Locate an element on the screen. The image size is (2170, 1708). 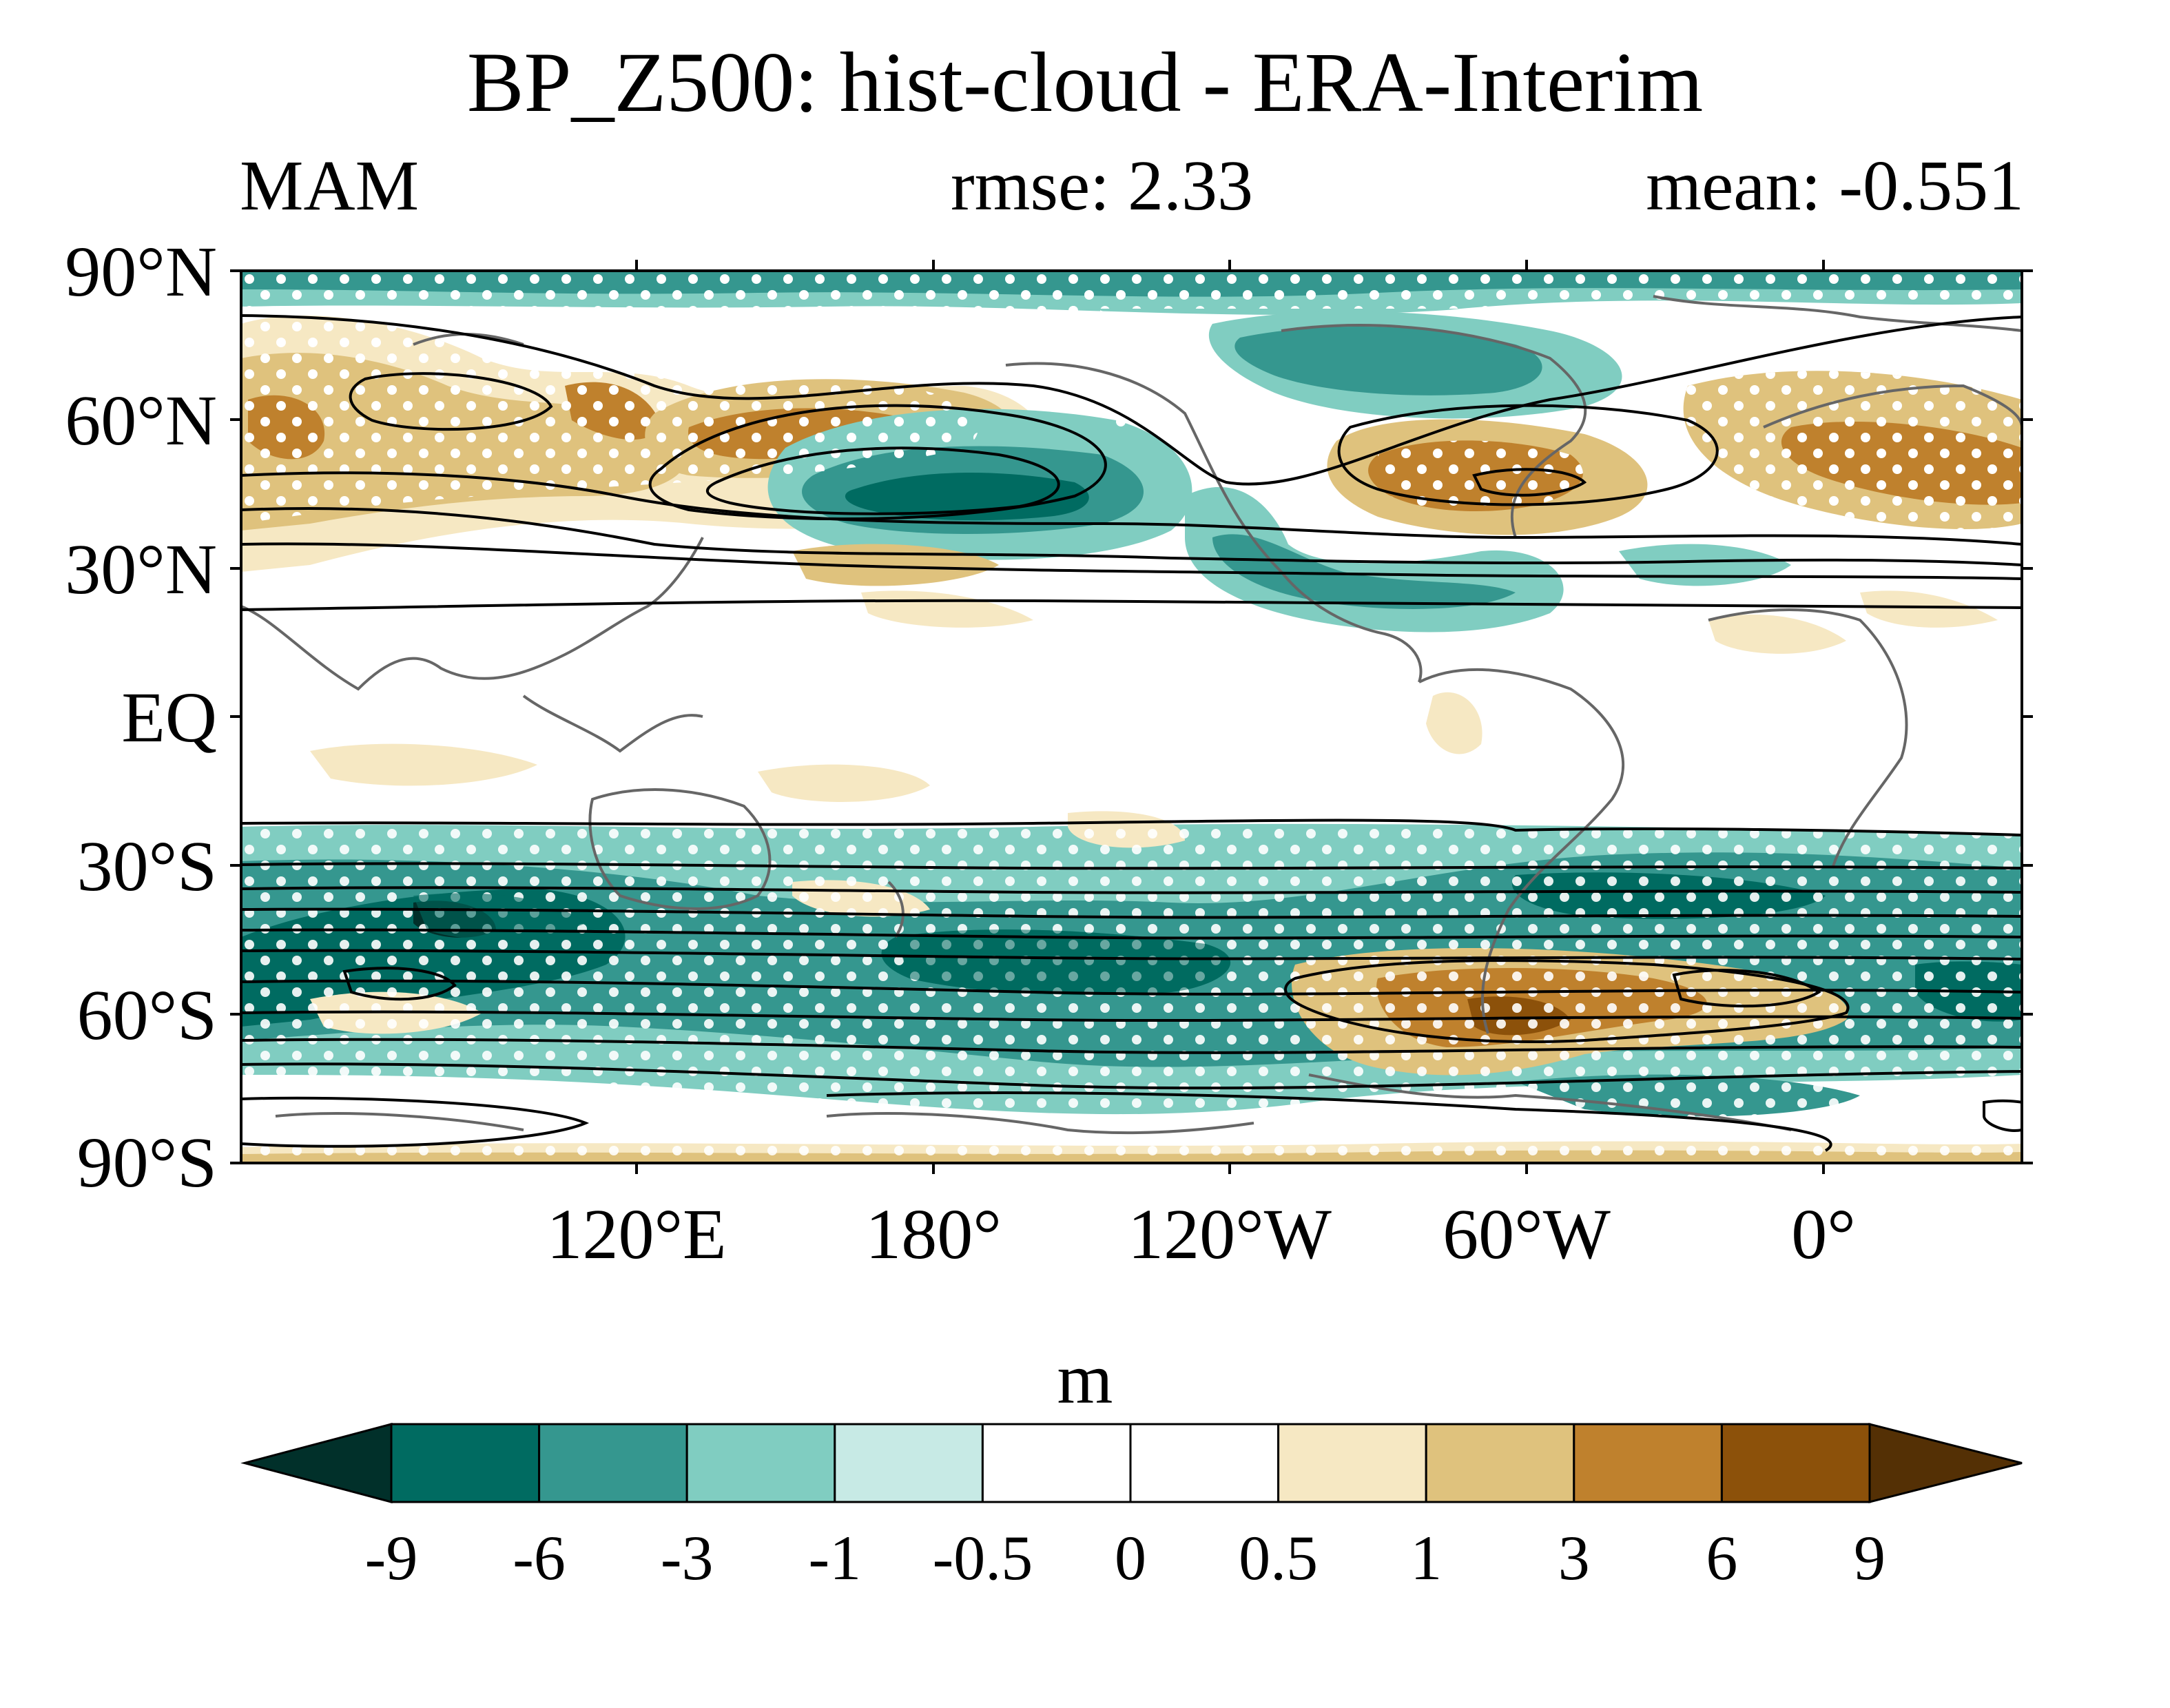
season-label: MAM is located at coordinates (330, 185).